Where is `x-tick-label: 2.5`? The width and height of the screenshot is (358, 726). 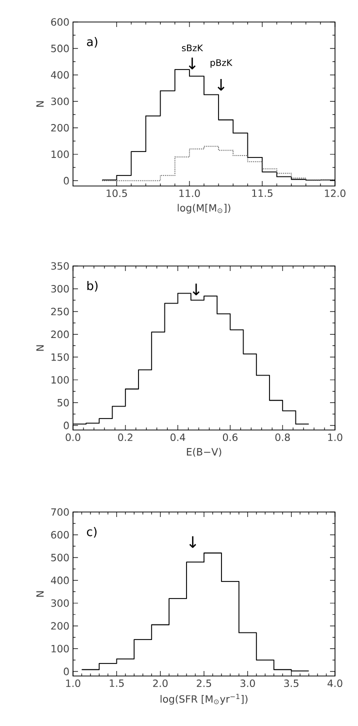 x-tick-label: 2.5 is located at coordinates (204, 684).